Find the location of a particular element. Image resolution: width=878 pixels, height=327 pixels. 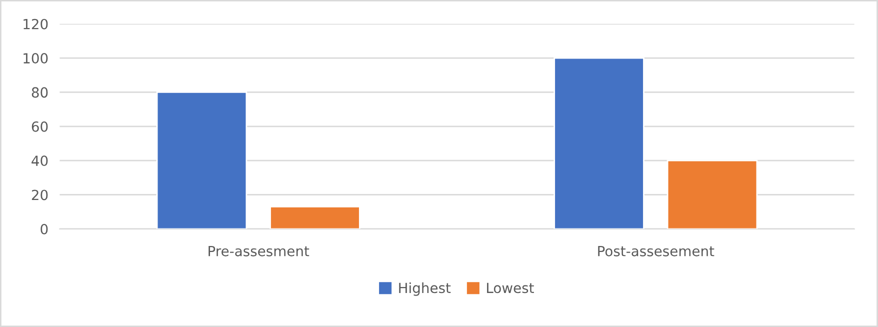

y-tick-label: 60 is located at coordinates (40, 126).